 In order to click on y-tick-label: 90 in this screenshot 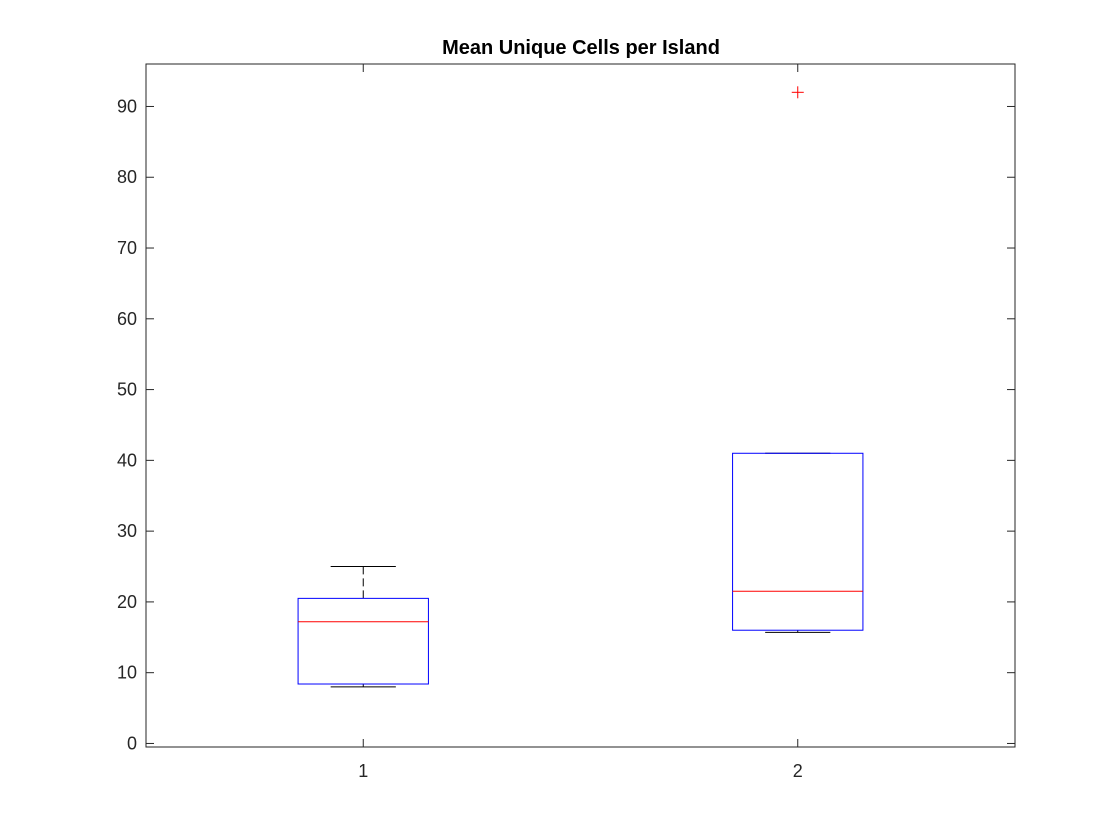, I will do `click(127, 106)`.